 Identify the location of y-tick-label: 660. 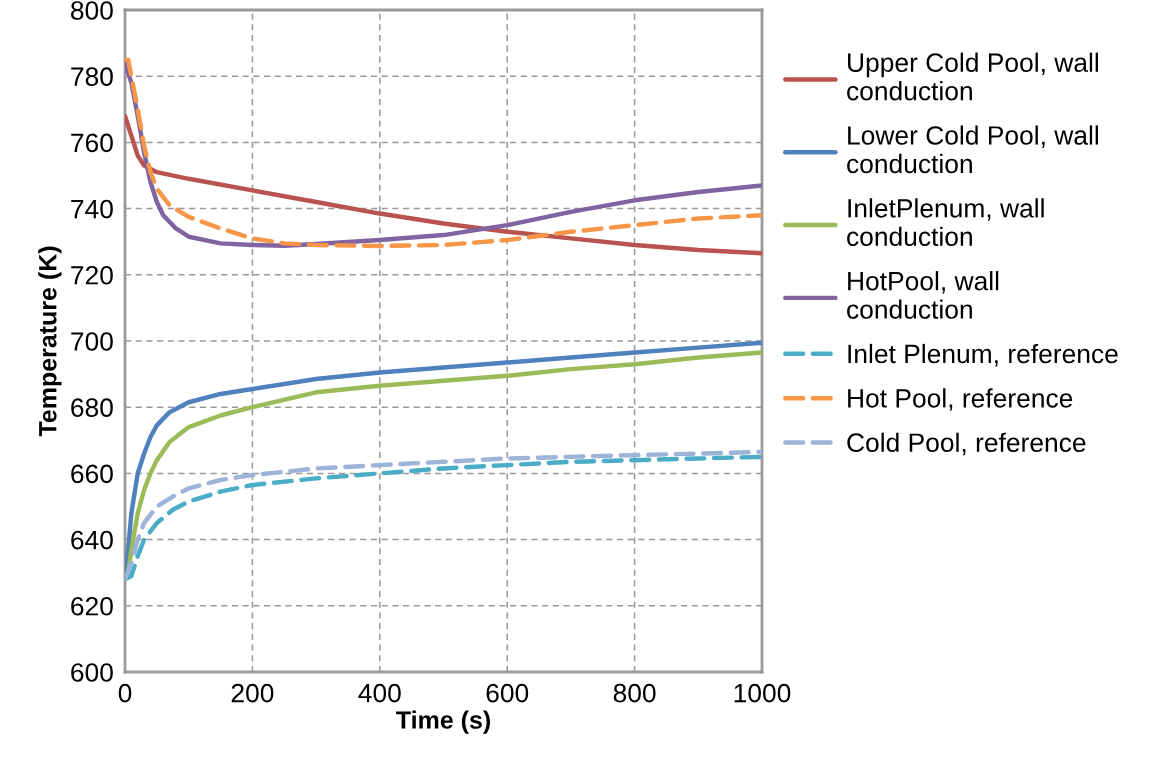
(92, 474).